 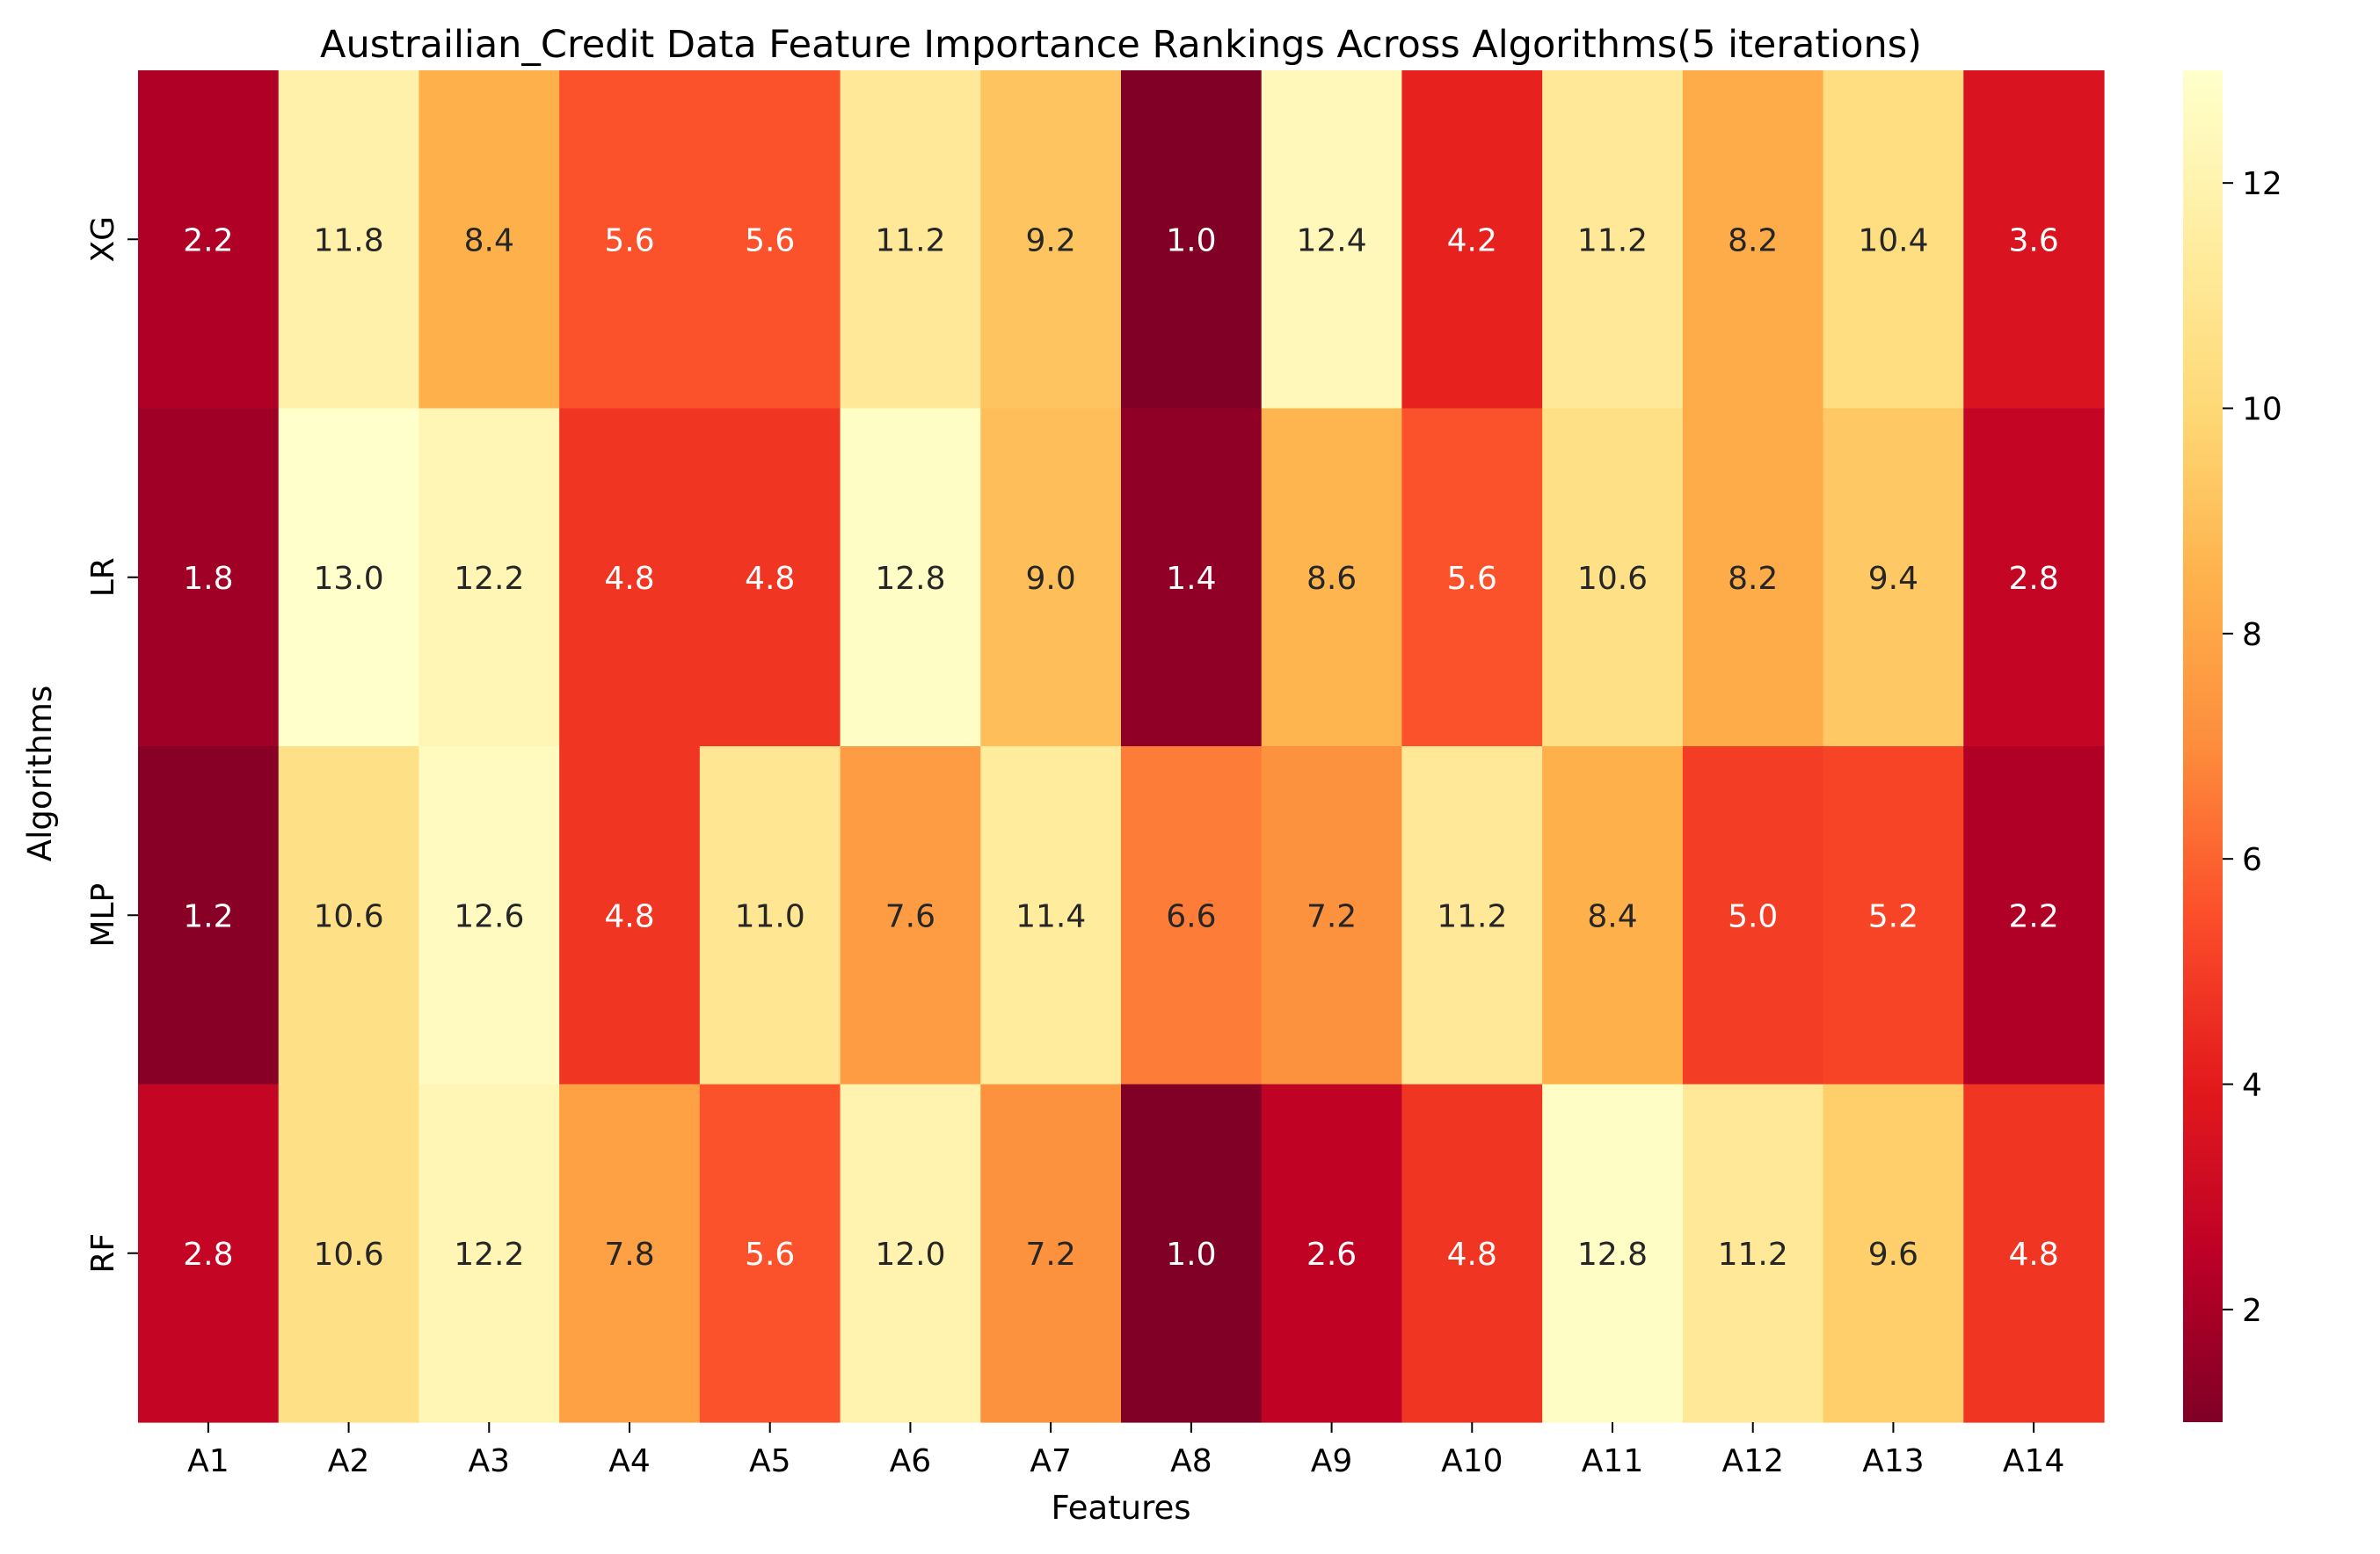 I want to click on cell-value-label: 11.8, so click(x=348, y=240).